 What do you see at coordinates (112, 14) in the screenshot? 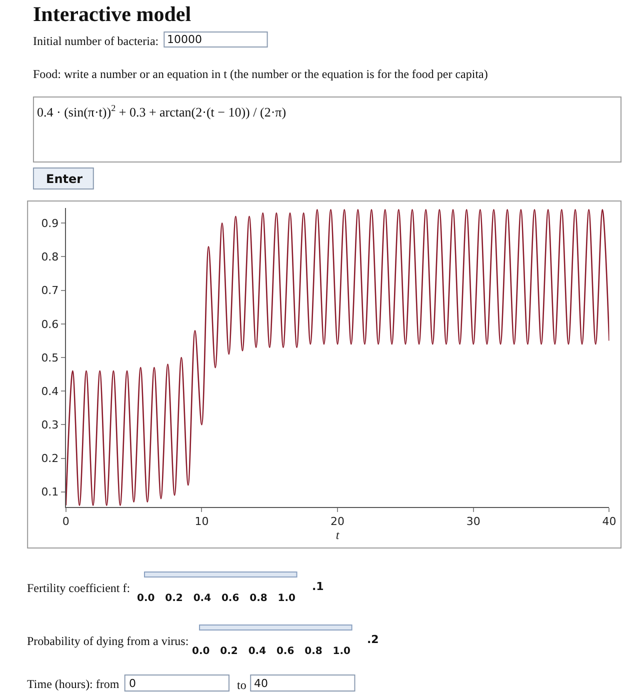
I see `chart-title: Interactive model` at bounding box center [112, 14].